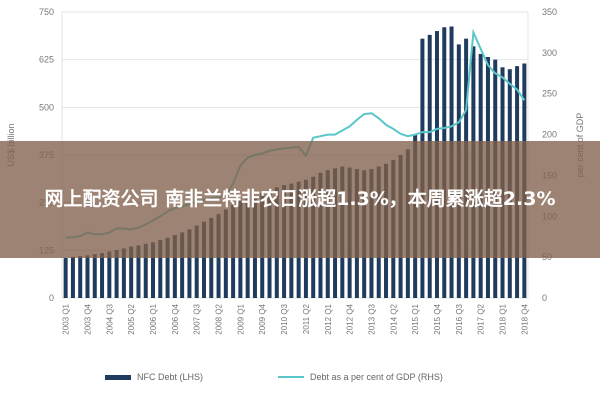  Describe the element at coordinates (197, 318) in the screenshot. I see `x-tick-label: 2007 Q3` at that location.